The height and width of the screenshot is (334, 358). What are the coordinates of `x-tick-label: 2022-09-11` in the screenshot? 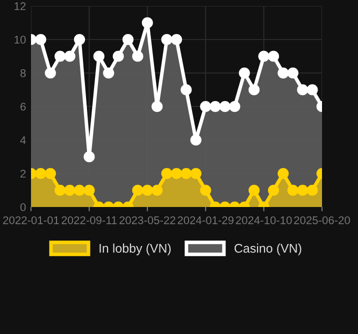 It's located at (89, 220).